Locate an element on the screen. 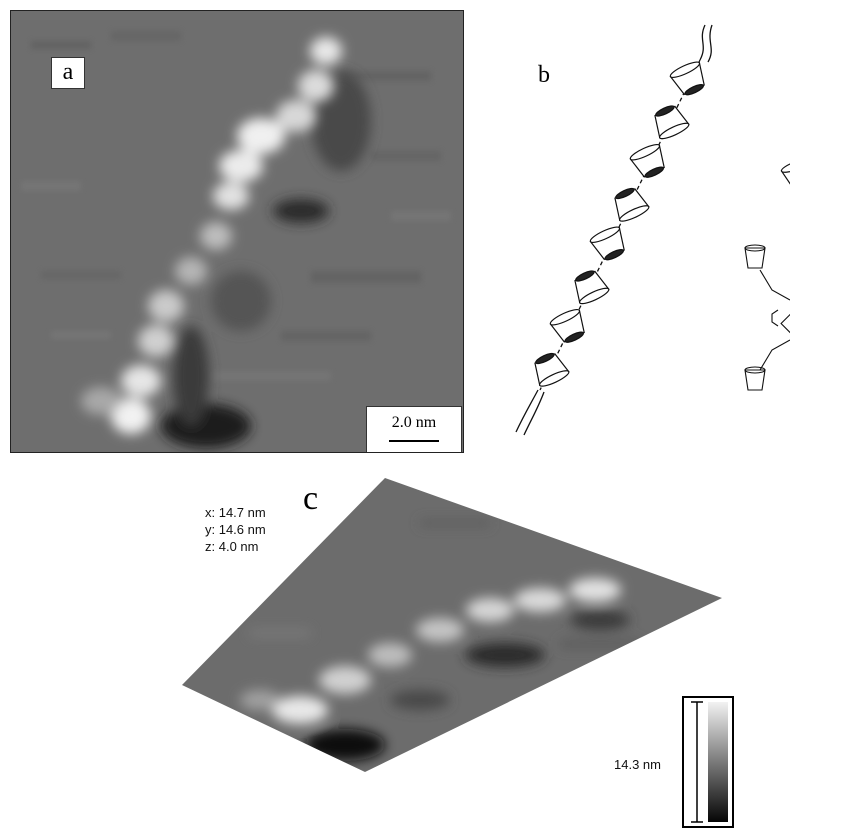 This screenshot has width=857, height=830. z-scale-gradient is located at coordinates (718, 762).